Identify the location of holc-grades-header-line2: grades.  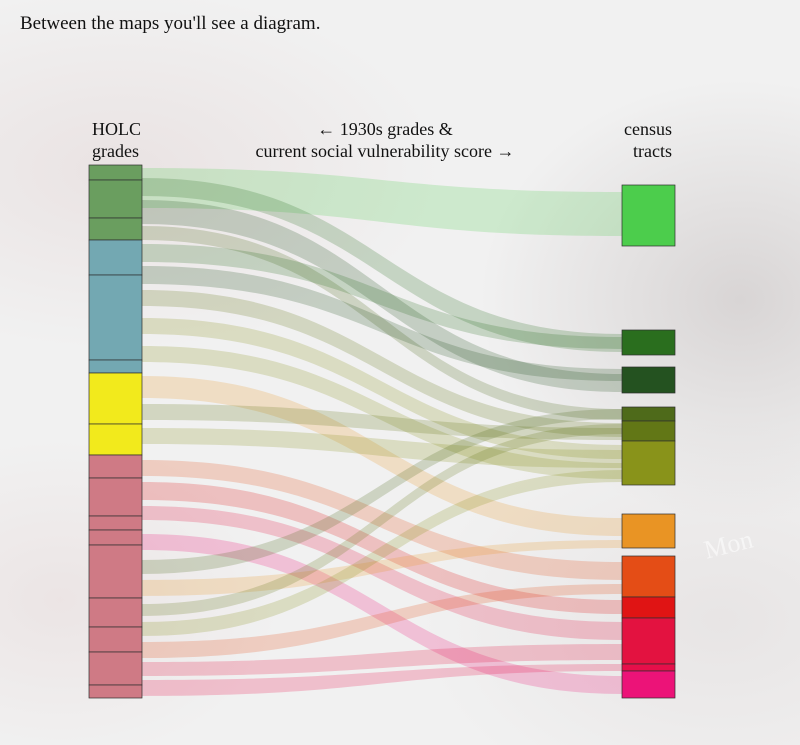
(115, 151).